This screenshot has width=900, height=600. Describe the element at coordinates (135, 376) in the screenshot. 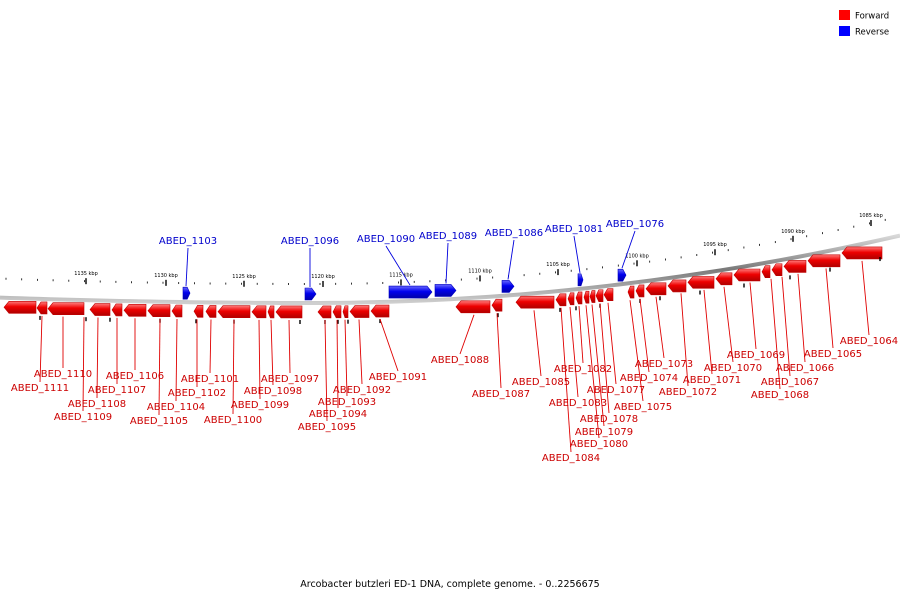

I see `gene-label: ABED_1106` at that location.